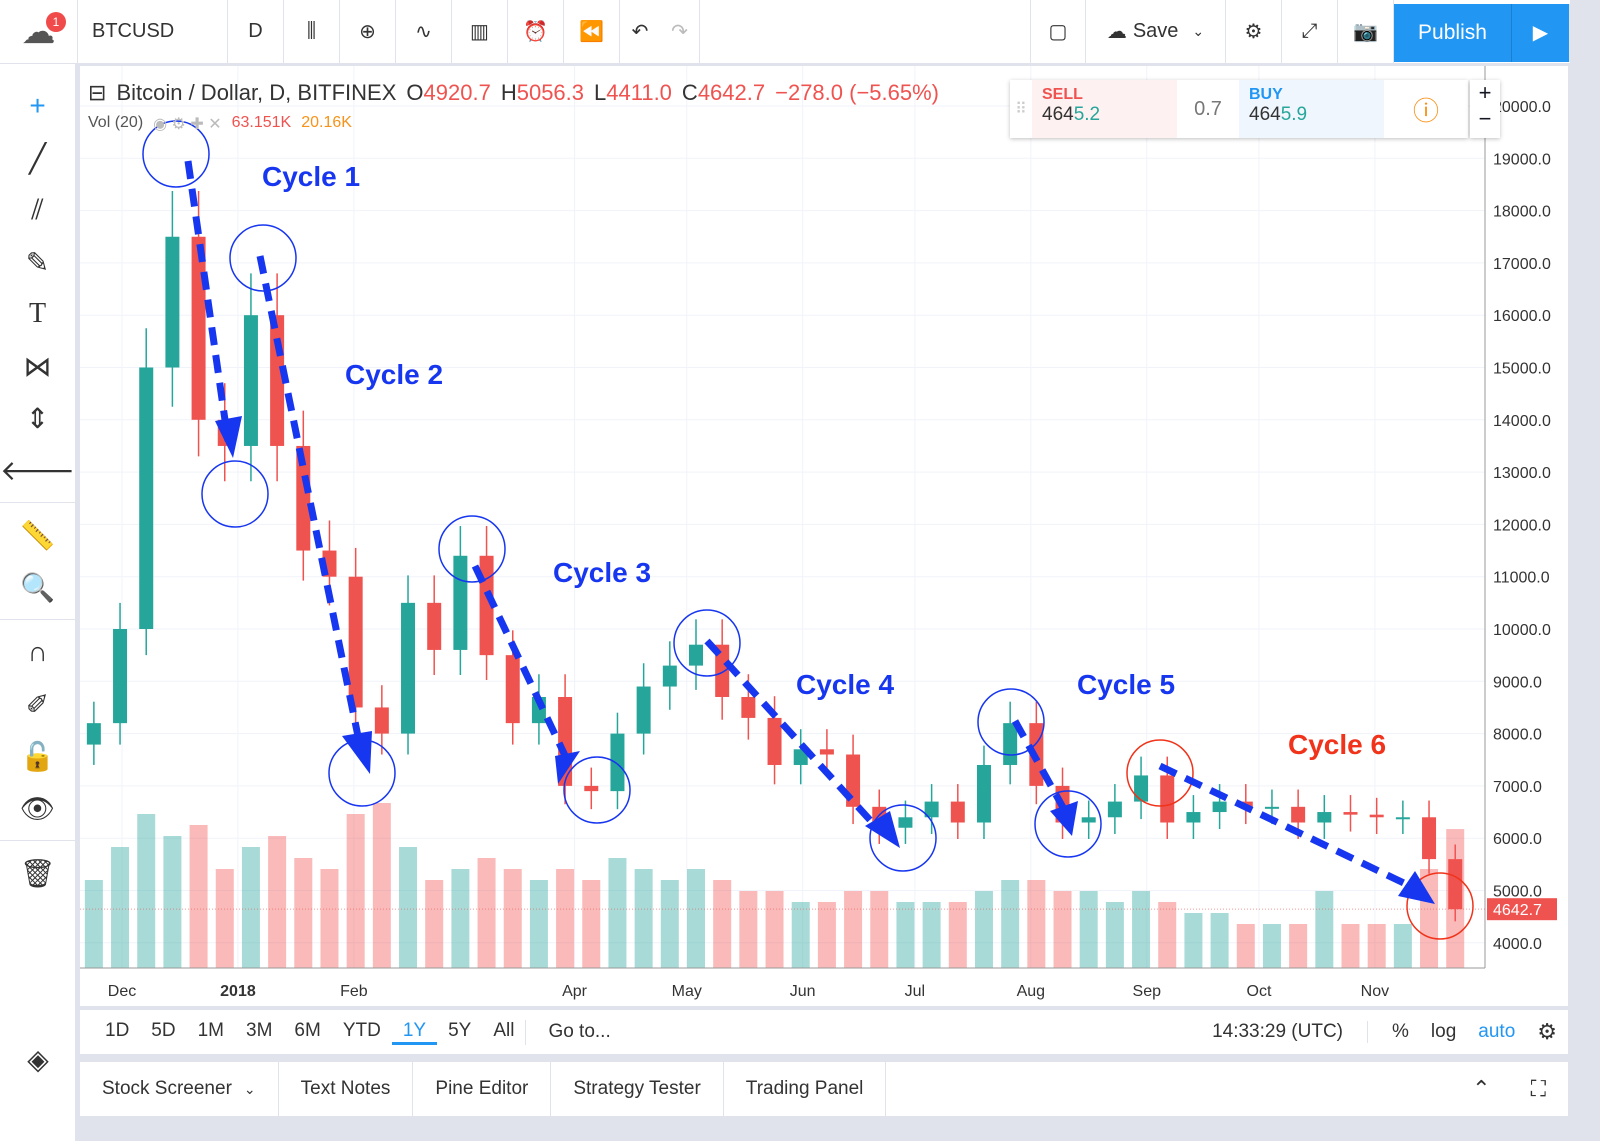  I want to click on zoom-in-icon: 🔍, so click(37, 587).